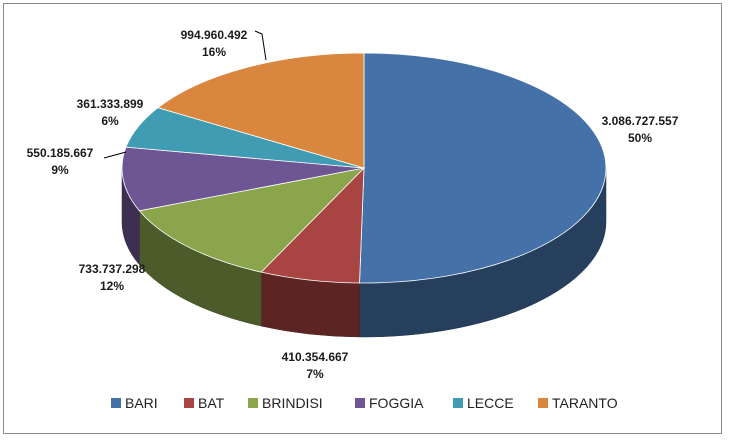 This screenshot has width=730, height=443. Describe the element at coordinates (110, 121) in the screenshot. I see `data-label-percent-lecce: 6%` at that location.